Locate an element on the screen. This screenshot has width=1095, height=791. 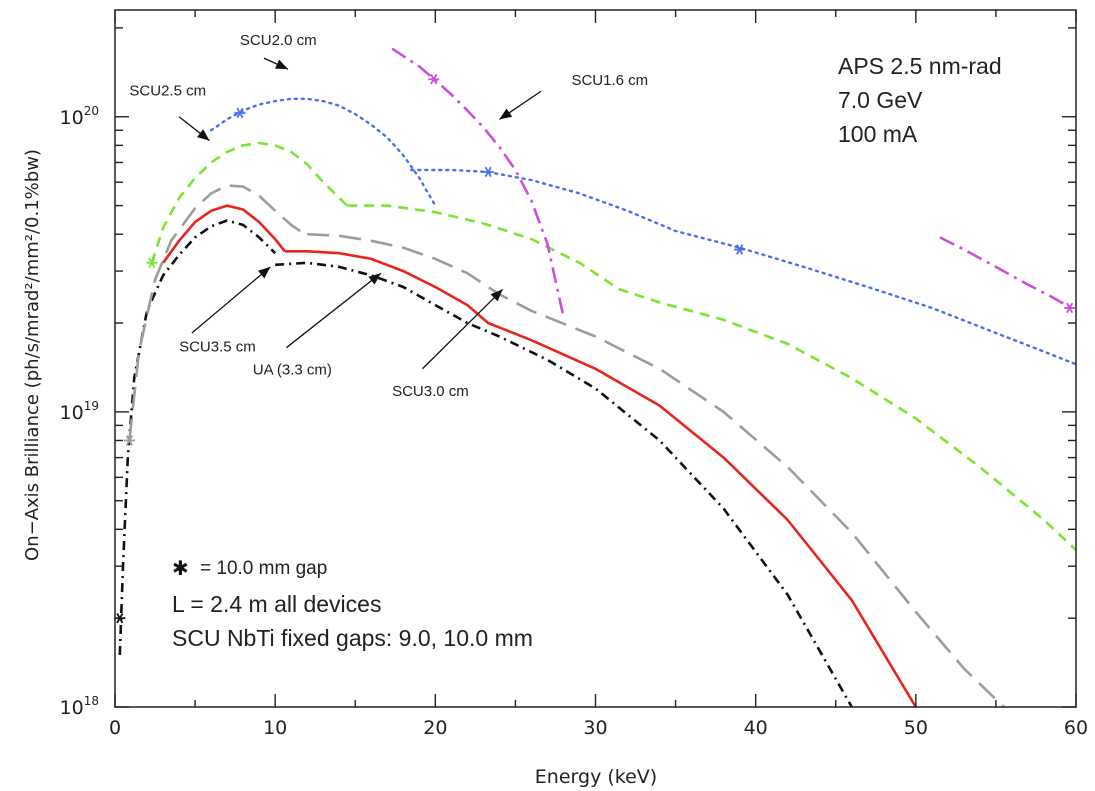
x-tick-label: 20 is located at coordinates (435, 728).